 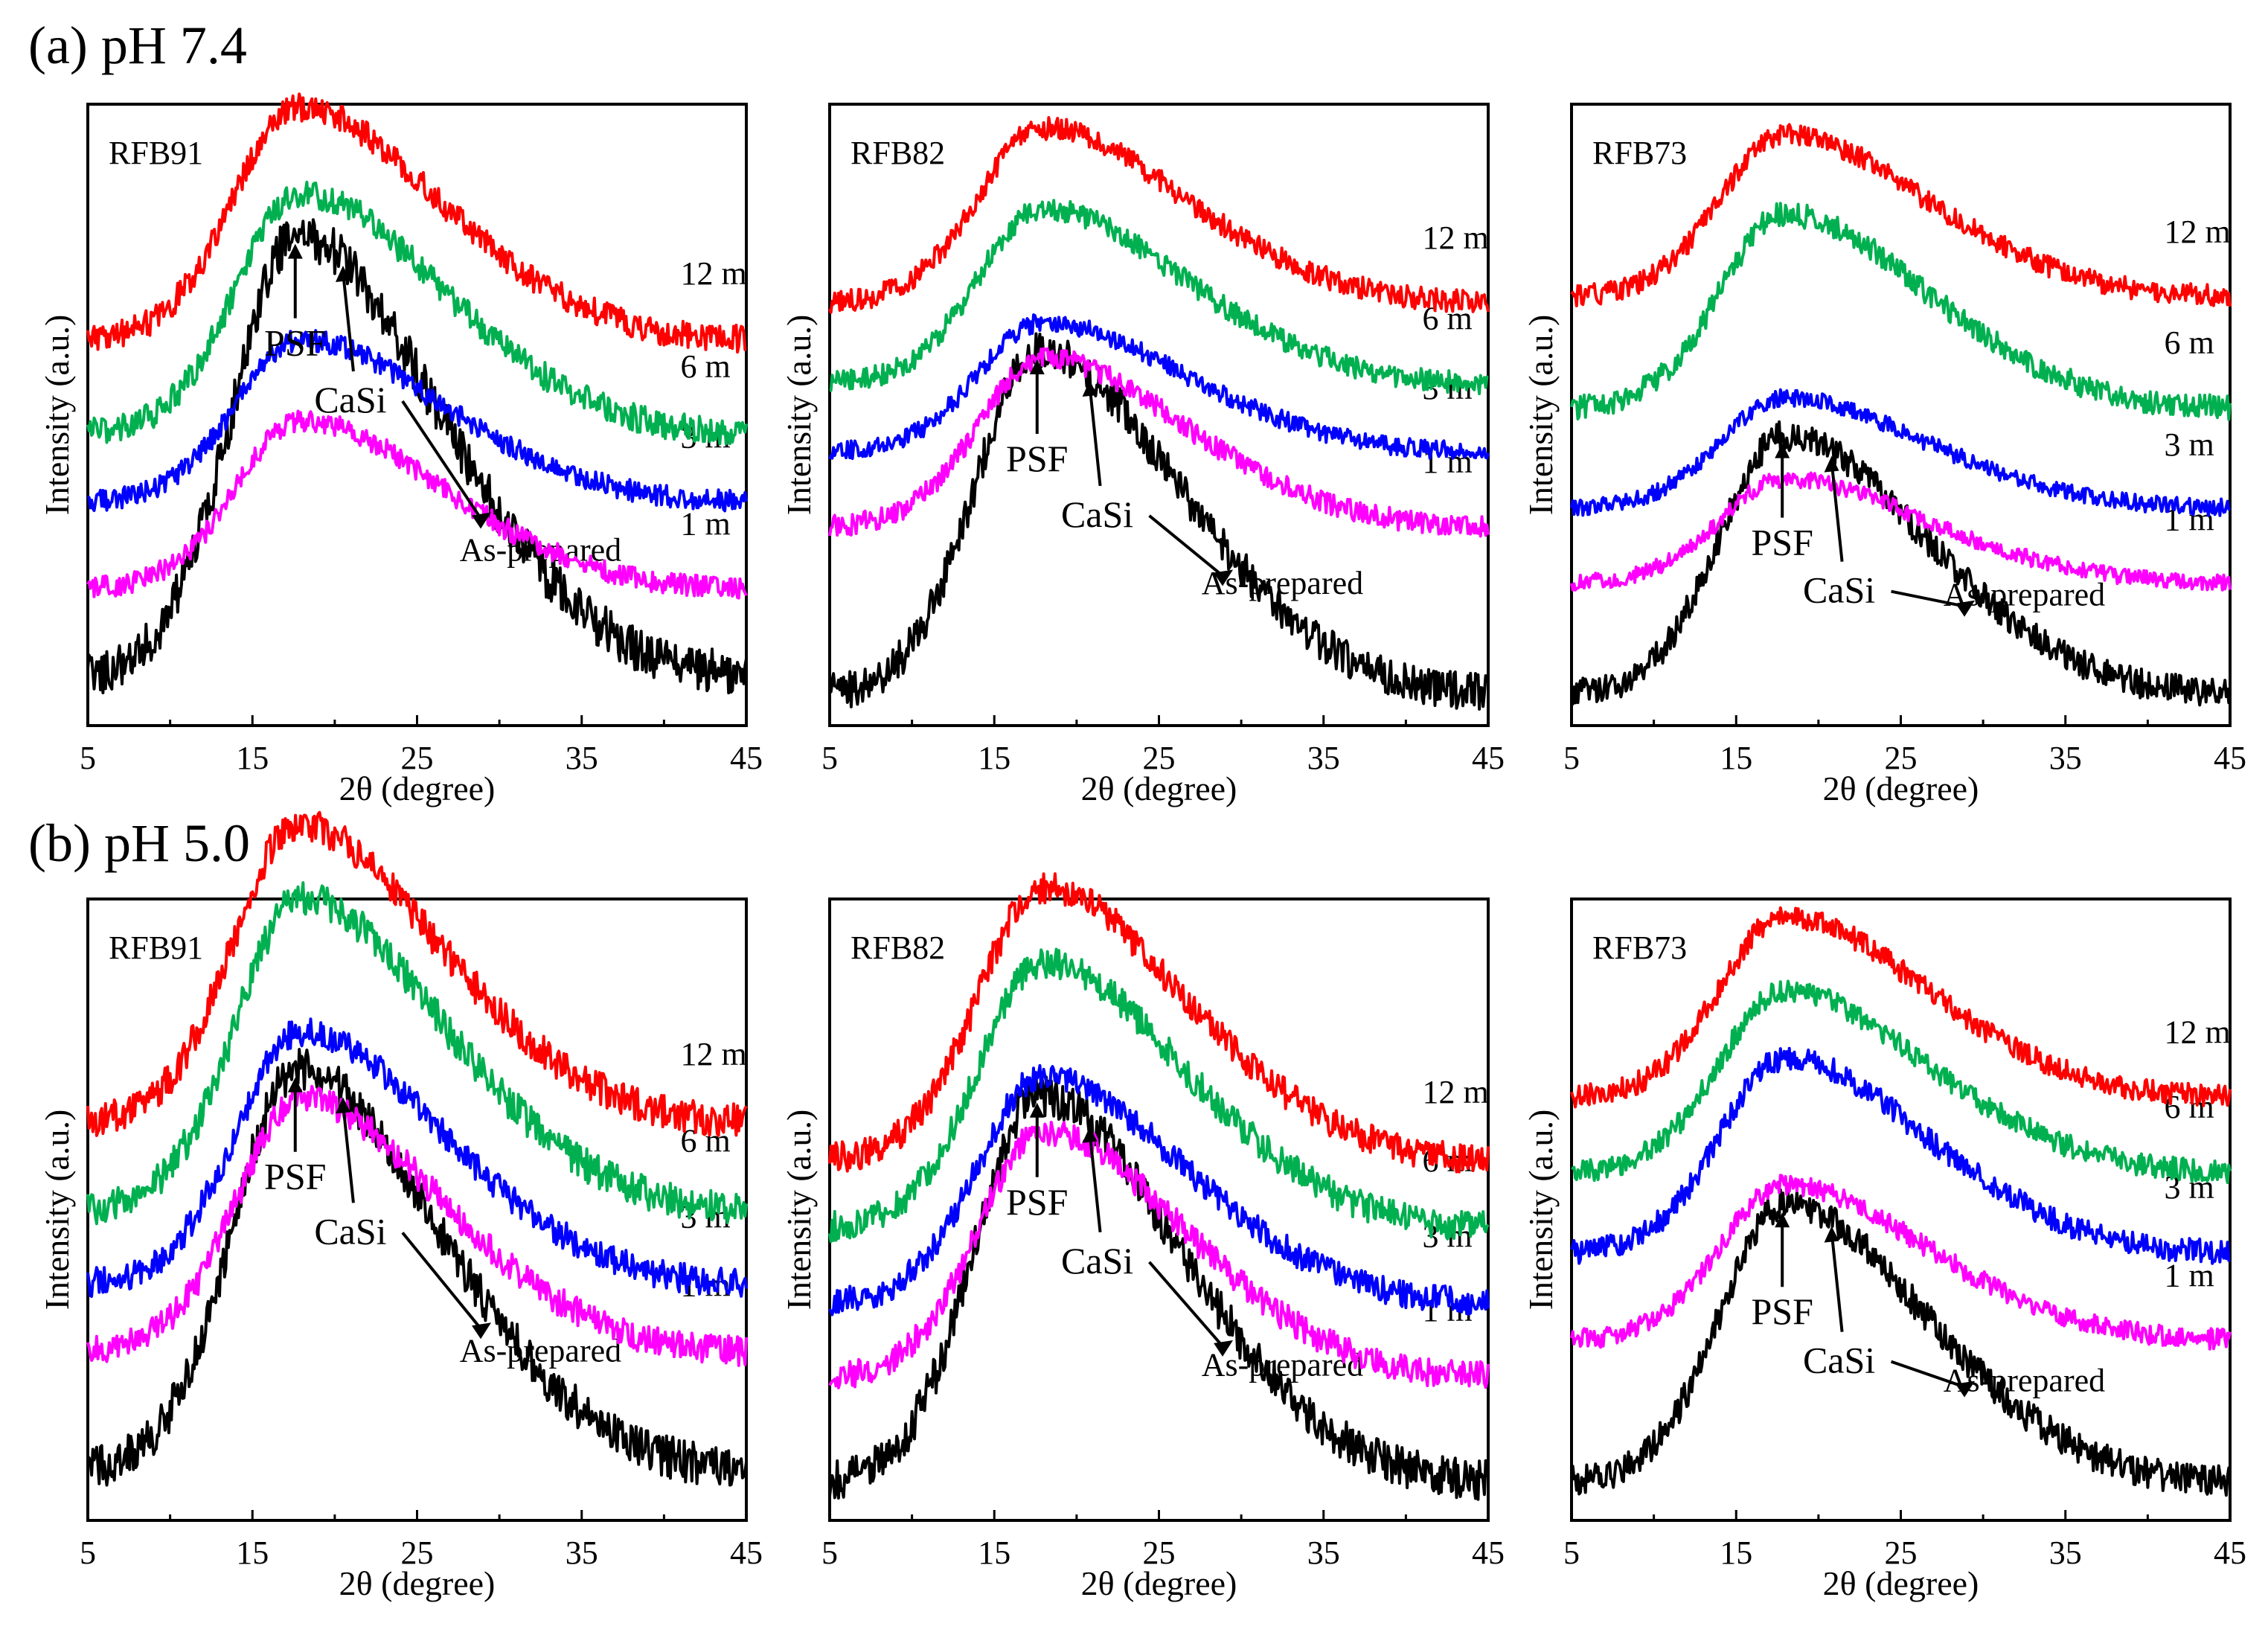 I want to click on panel-label: RFB82, so click(x=898, y=948).